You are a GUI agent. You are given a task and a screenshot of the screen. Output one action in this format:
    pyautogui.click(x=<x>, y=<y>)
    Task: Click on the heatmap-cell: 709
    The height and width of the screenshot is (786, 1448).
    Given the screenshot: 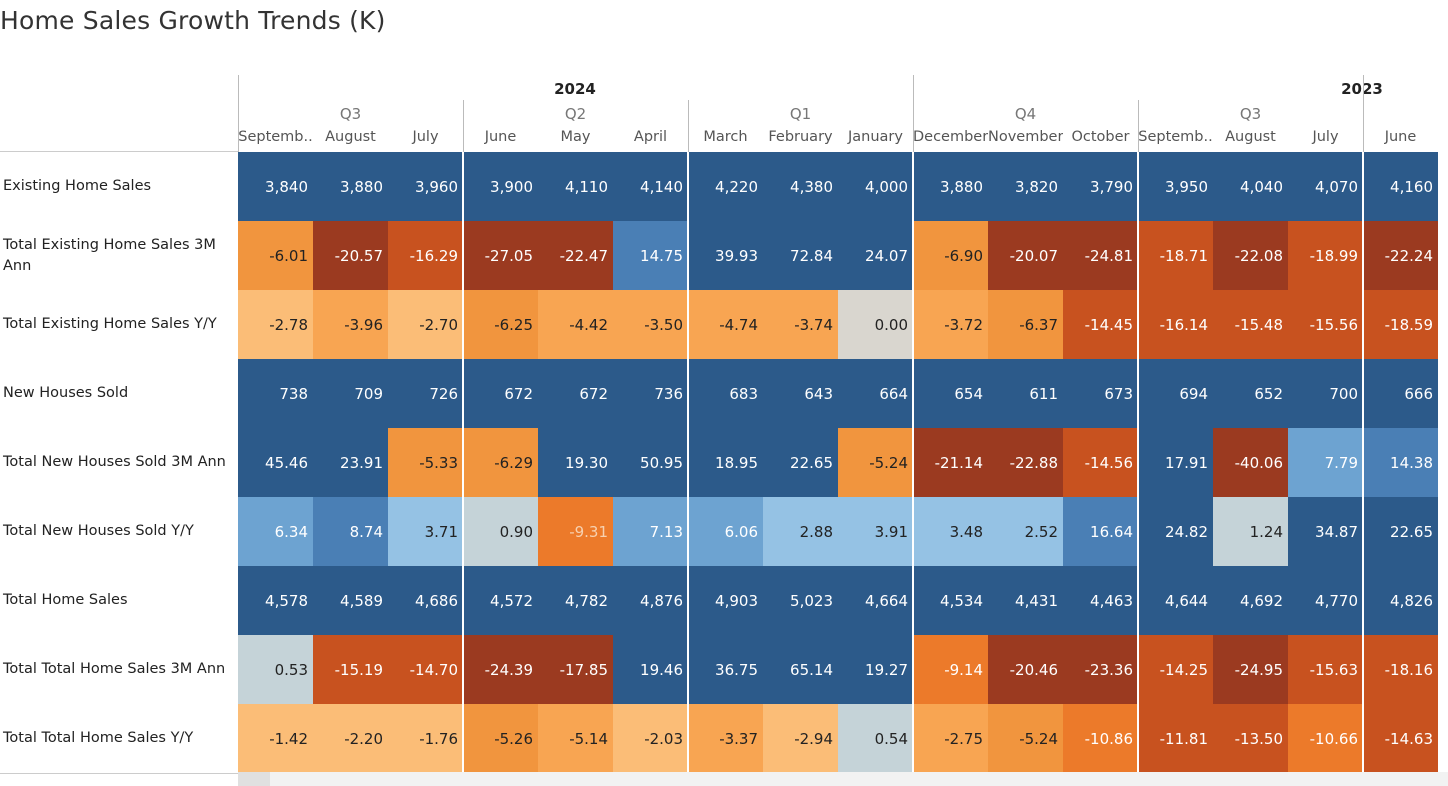 What is the action you would take?
    pyautogui.click(x=350, y=393)
    